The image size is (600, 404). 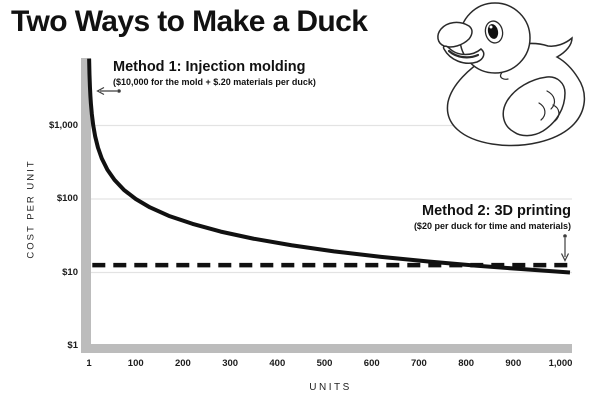 What do you see at coordinates (209, 67) in the screenshot?
I see `method1-annotation-title: Method 1: Injection molding` at bounding box center [209, 67].